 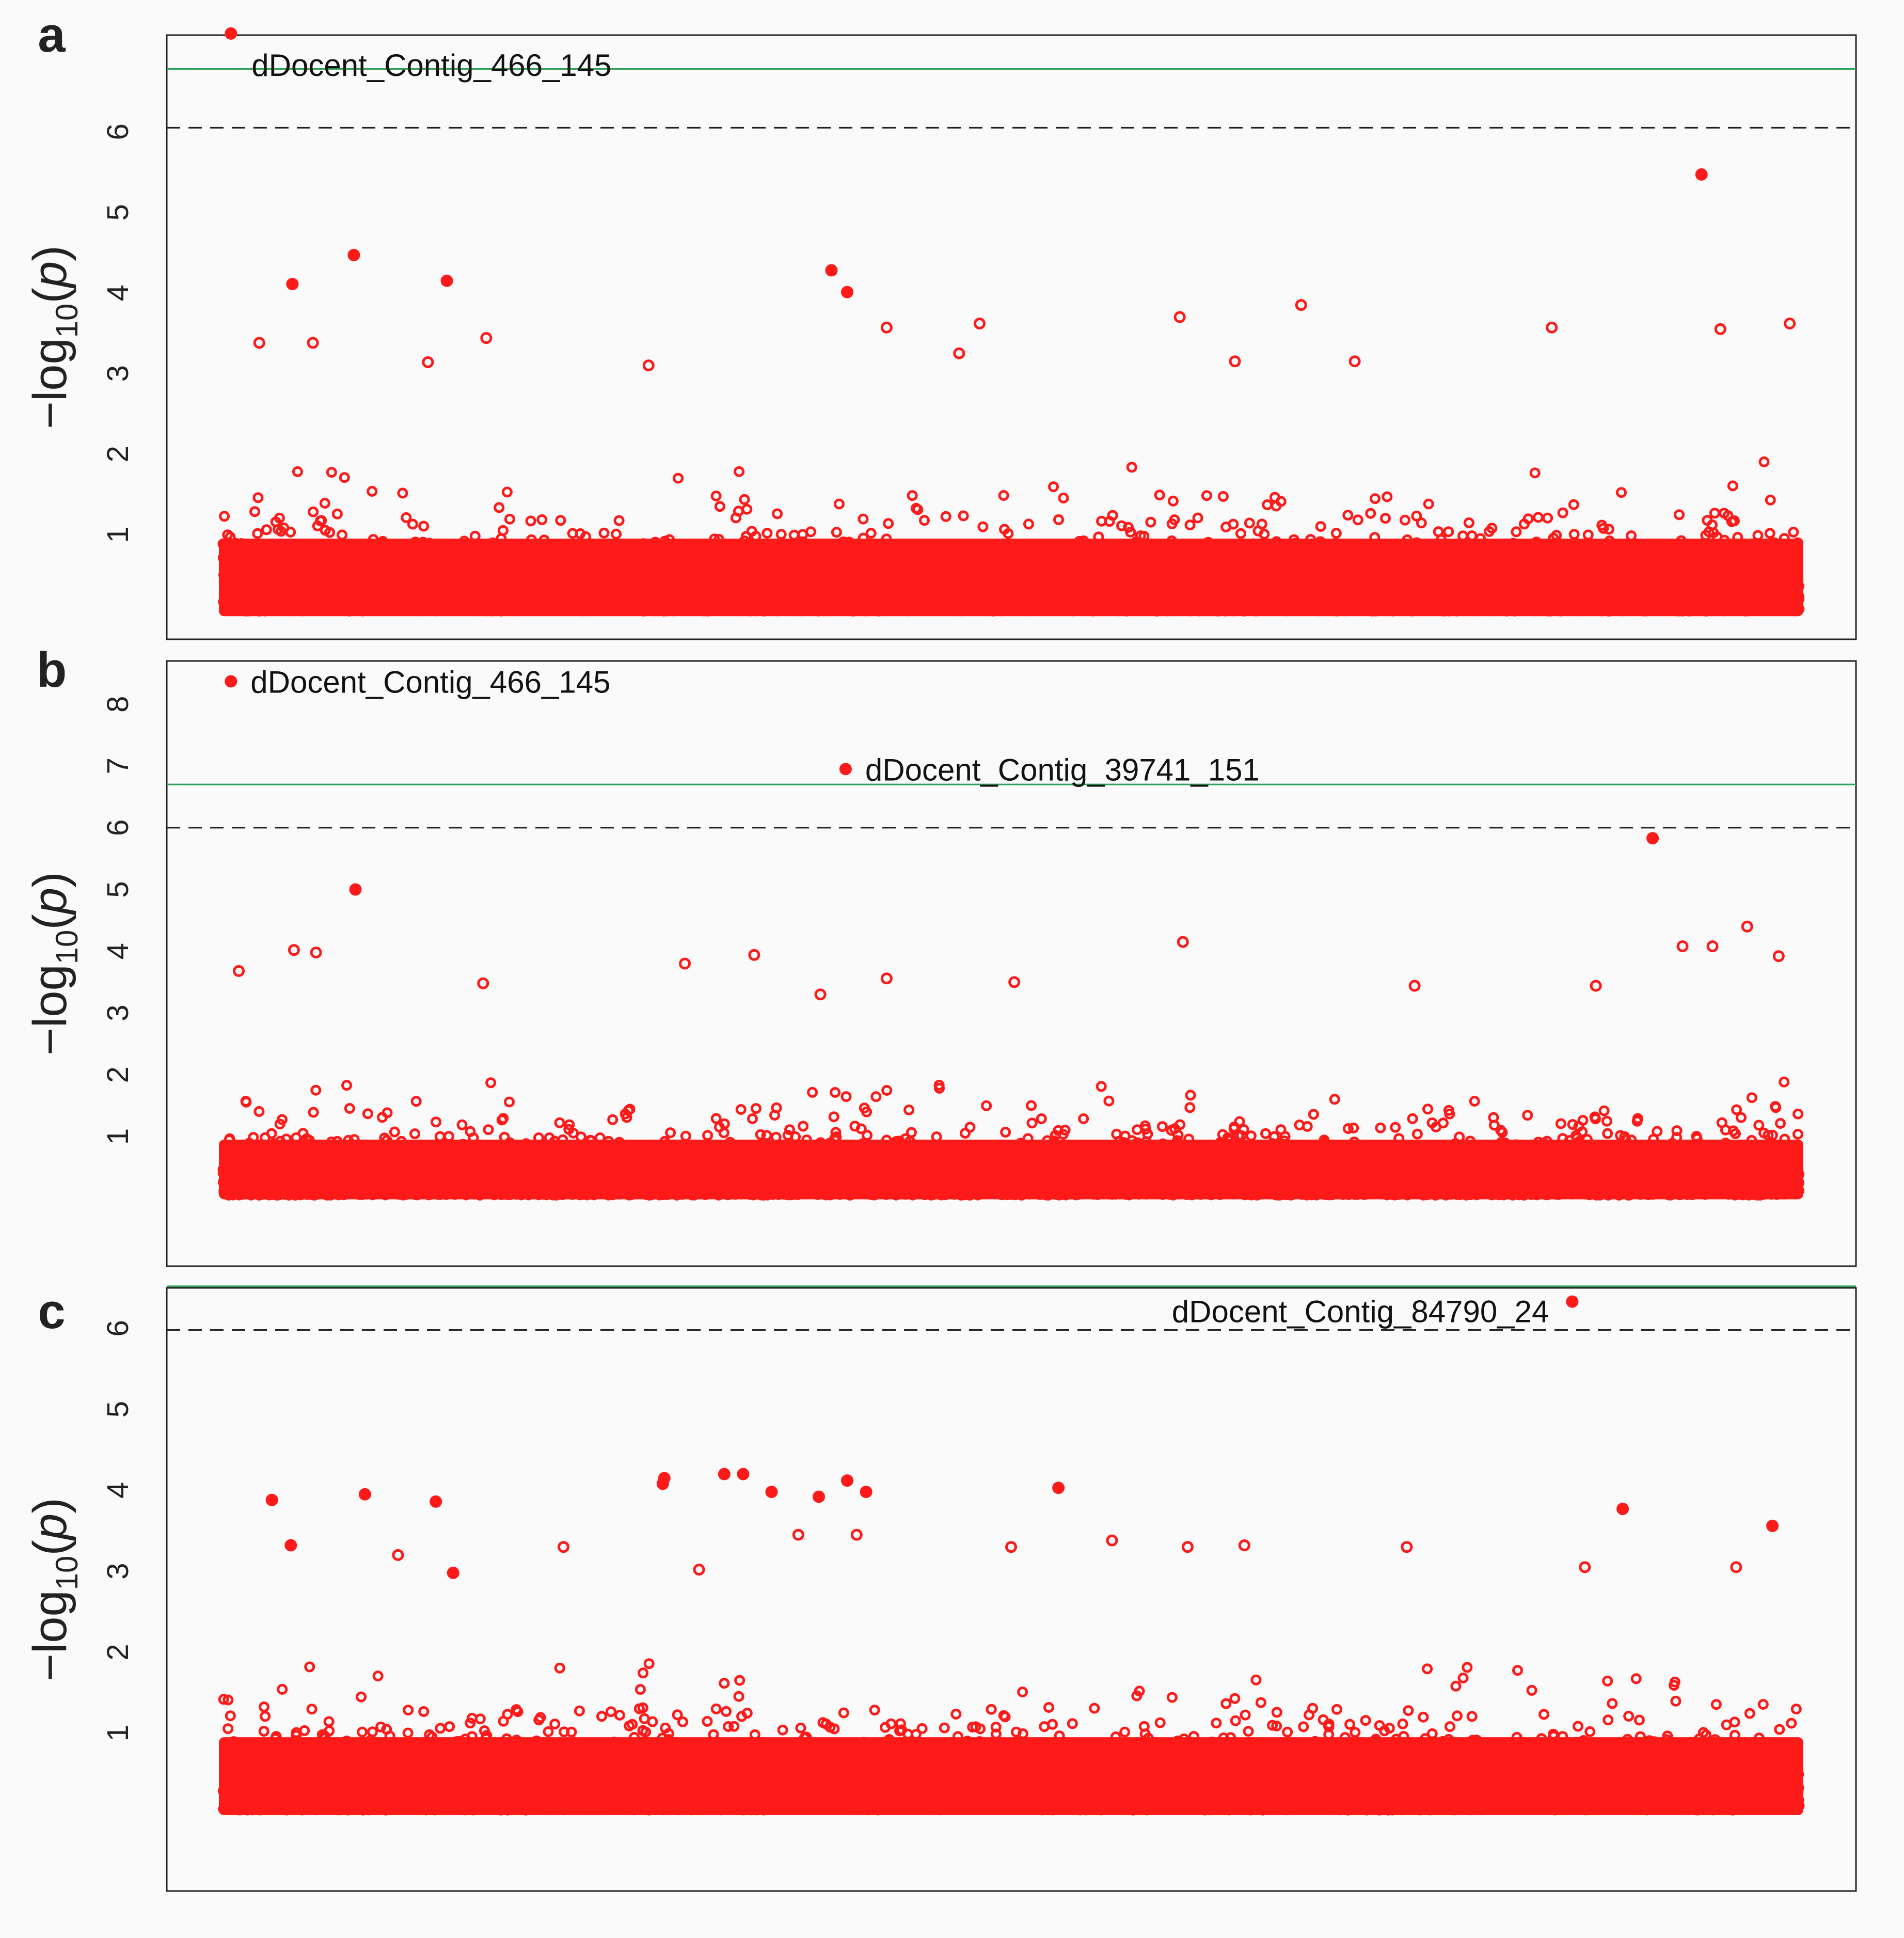 I want to click on panel-label: a, so click(x=52, y=34).